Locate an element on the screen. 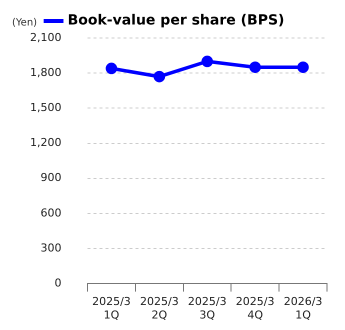 This screenshot has width=345, height=330. x-tick-label: 2025/3 4Q is located at coordinates (255, 308).